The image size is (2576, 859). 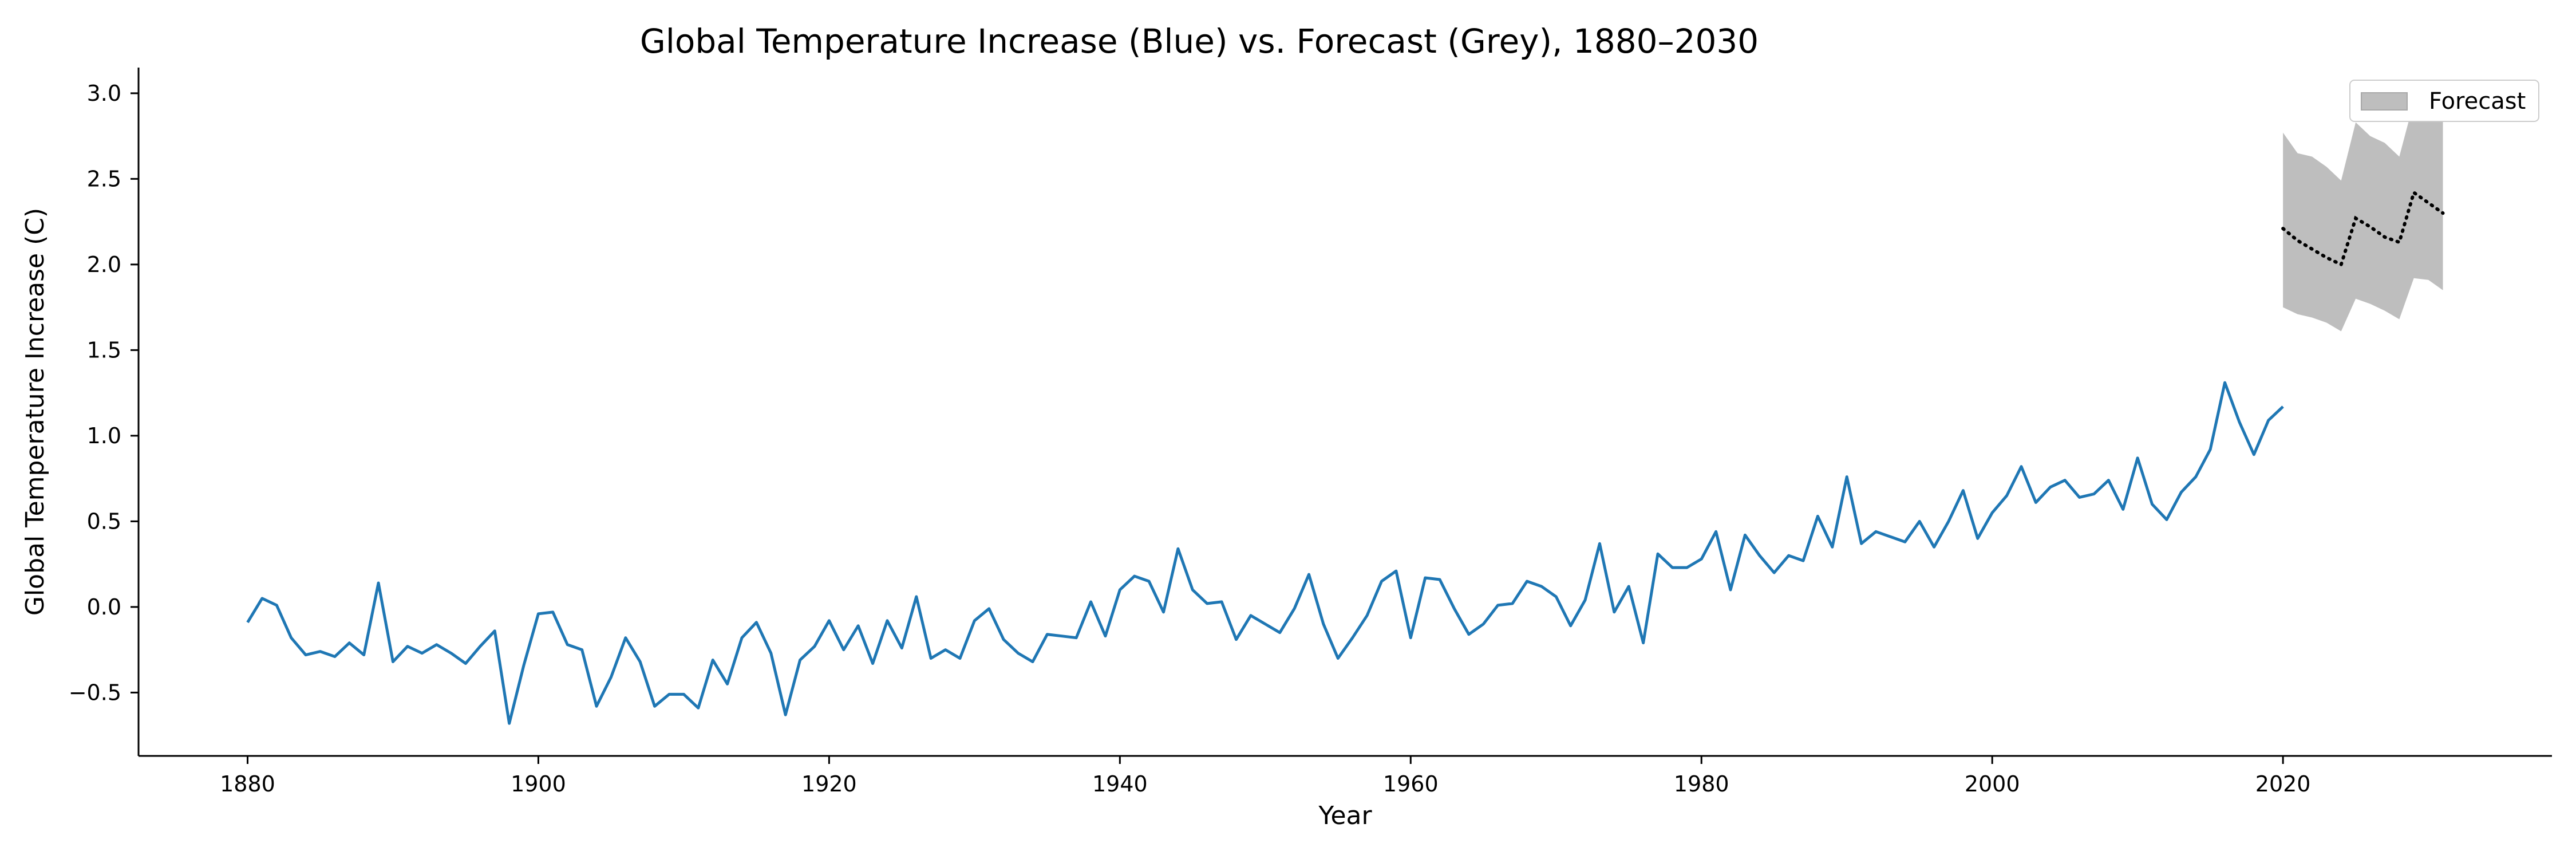 What do you see at coordinates (2384, 102) in the screenshot?
I see `legend-swatch-forecast` at bounding box center [2384, 102].